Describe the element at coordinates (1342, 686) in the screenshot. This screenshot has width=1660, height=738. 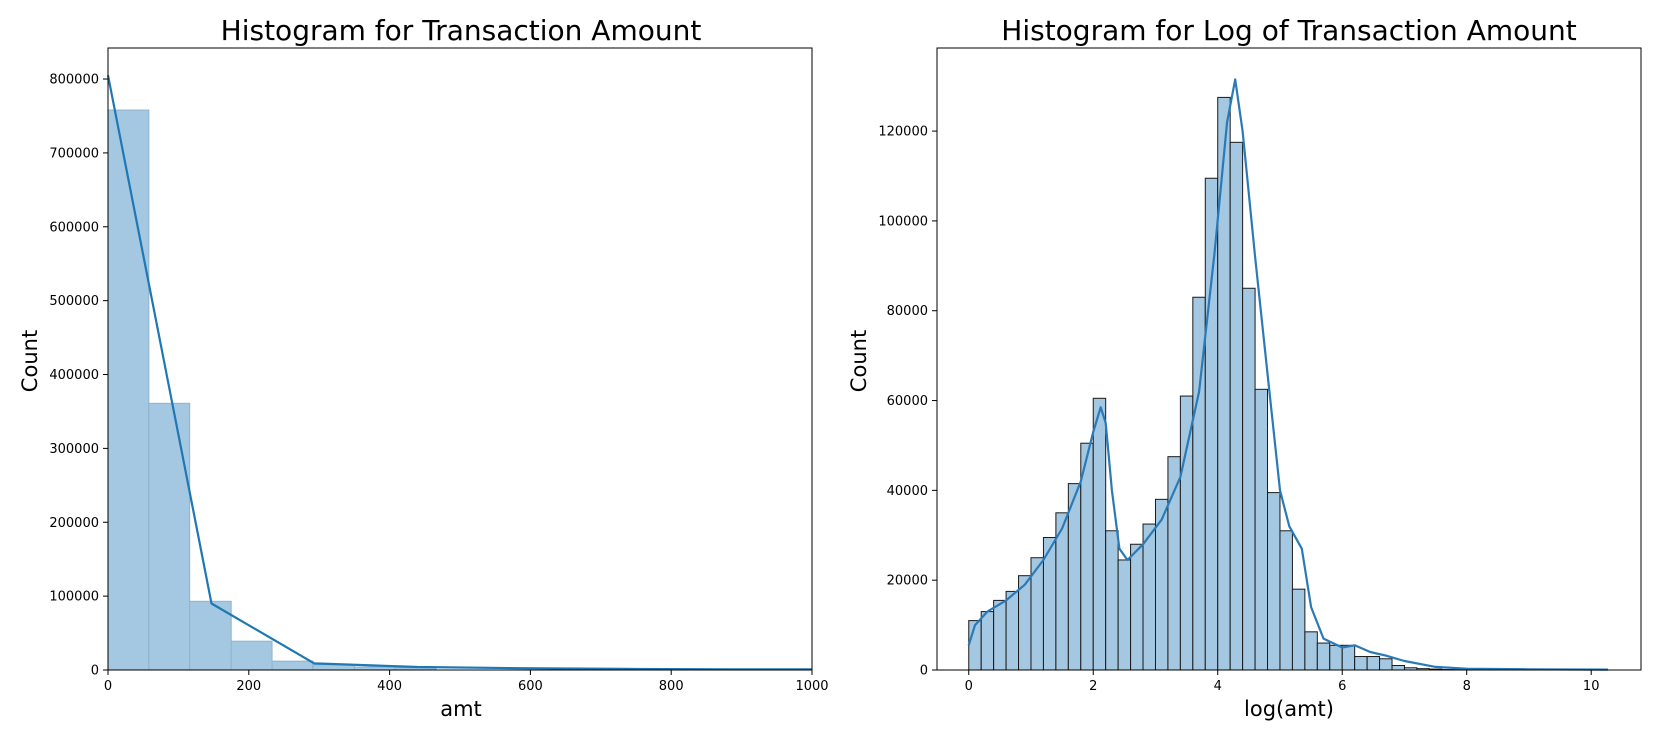
I see `x-tick-label: 6` at that location.